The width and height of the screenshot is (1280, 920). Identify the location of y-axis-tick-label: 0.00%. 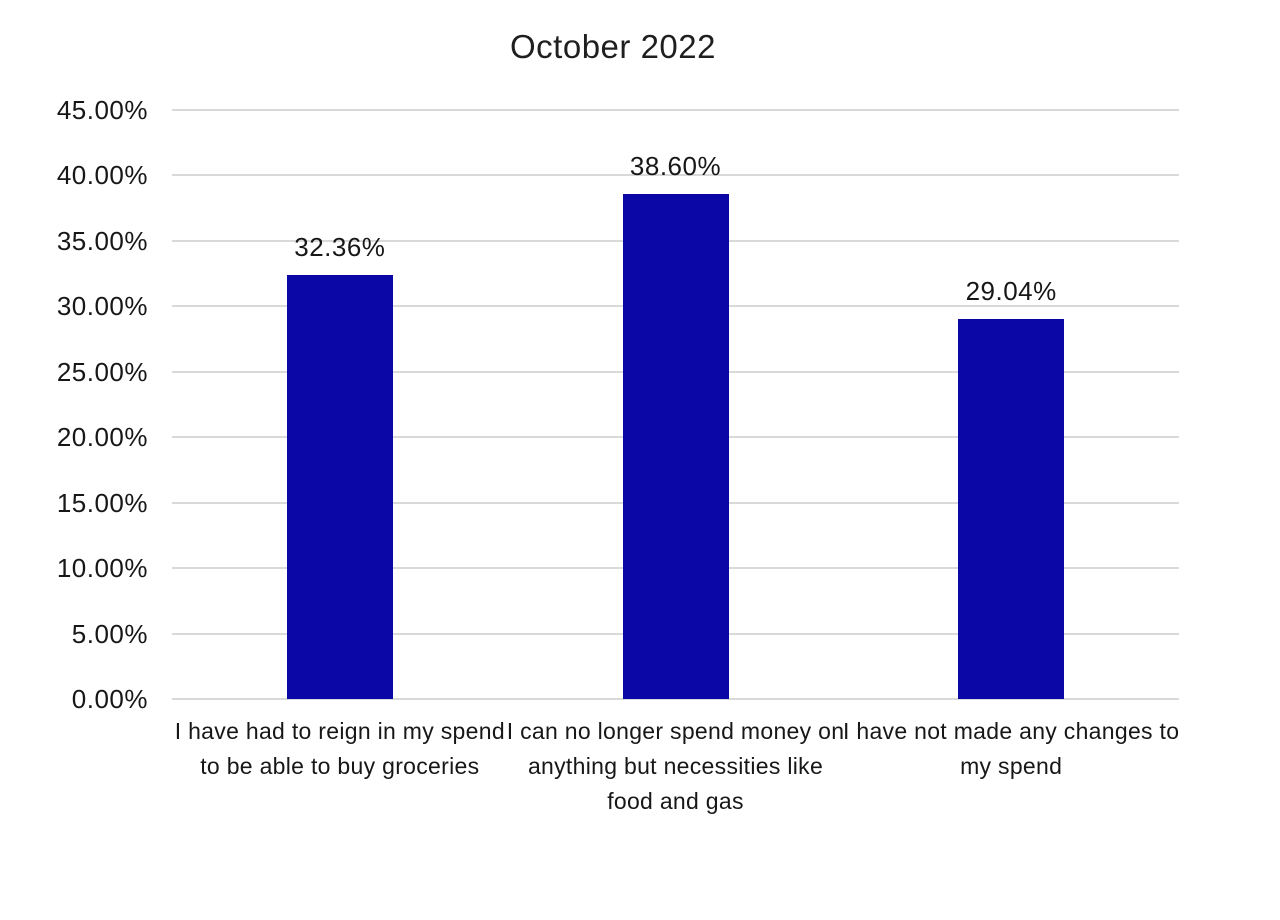
(109, 699).